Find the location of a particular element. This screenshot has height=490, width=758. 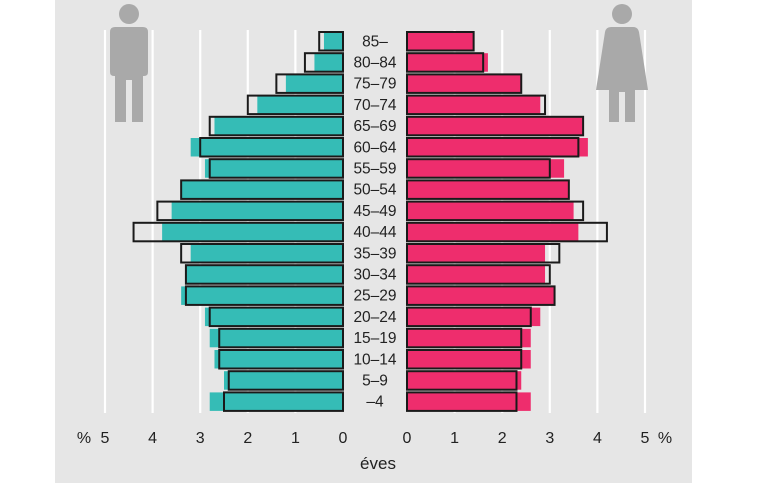

tick-female-5: 5 is located at coordinates (645, 438).